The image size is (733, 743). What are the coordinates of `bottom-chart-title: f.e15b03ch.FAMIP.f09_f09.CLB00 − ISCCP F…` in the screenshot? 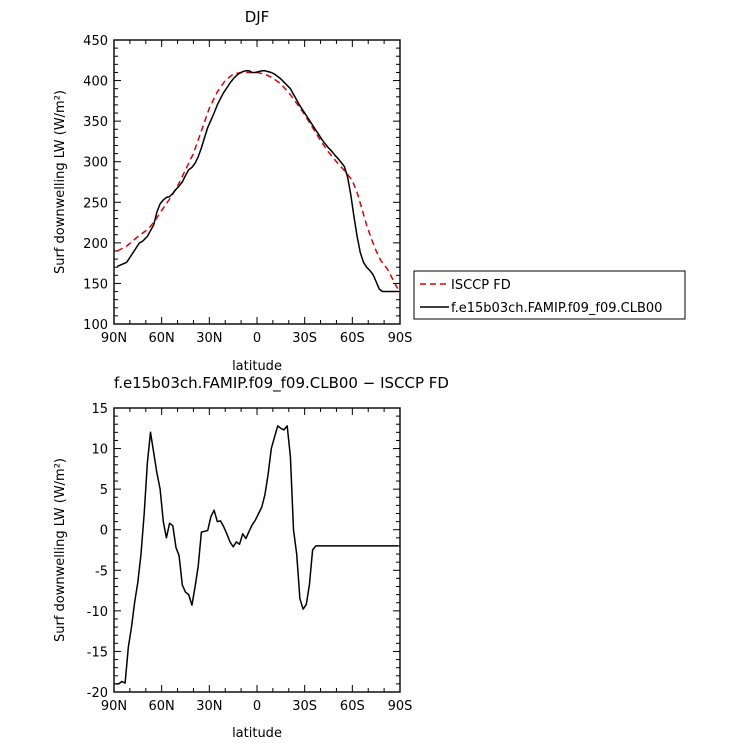 It's located at (281, 383).